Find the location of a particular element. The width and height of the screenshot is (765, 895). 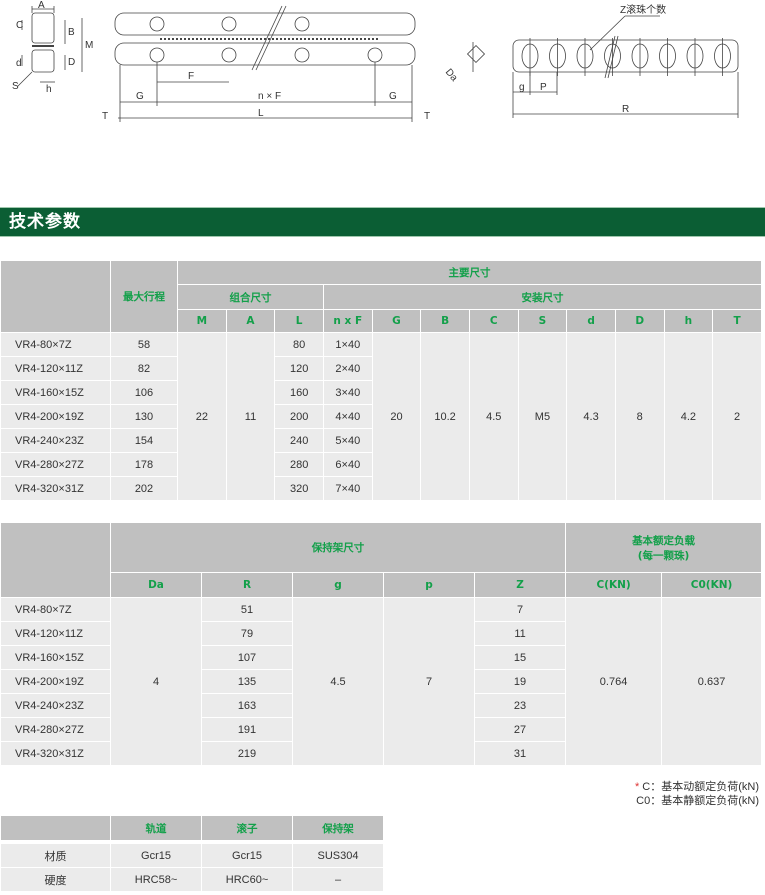

col-header-2: g is located at coordinates (338, 585).